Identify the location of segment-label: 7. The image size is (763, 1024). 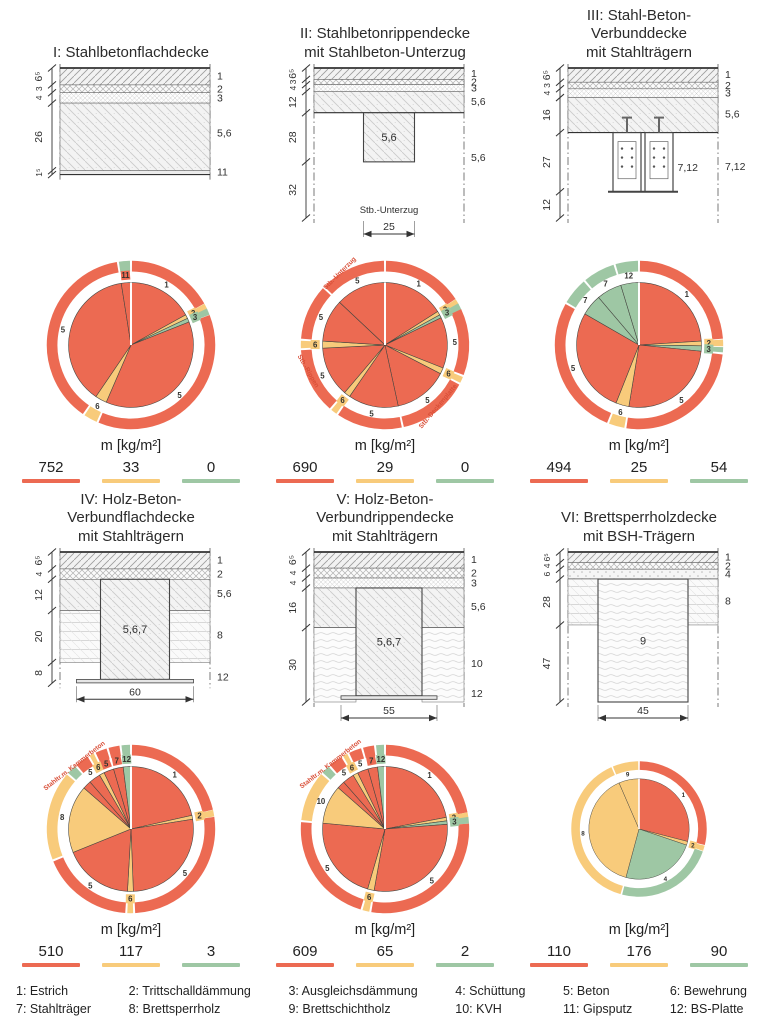
(605, 284).